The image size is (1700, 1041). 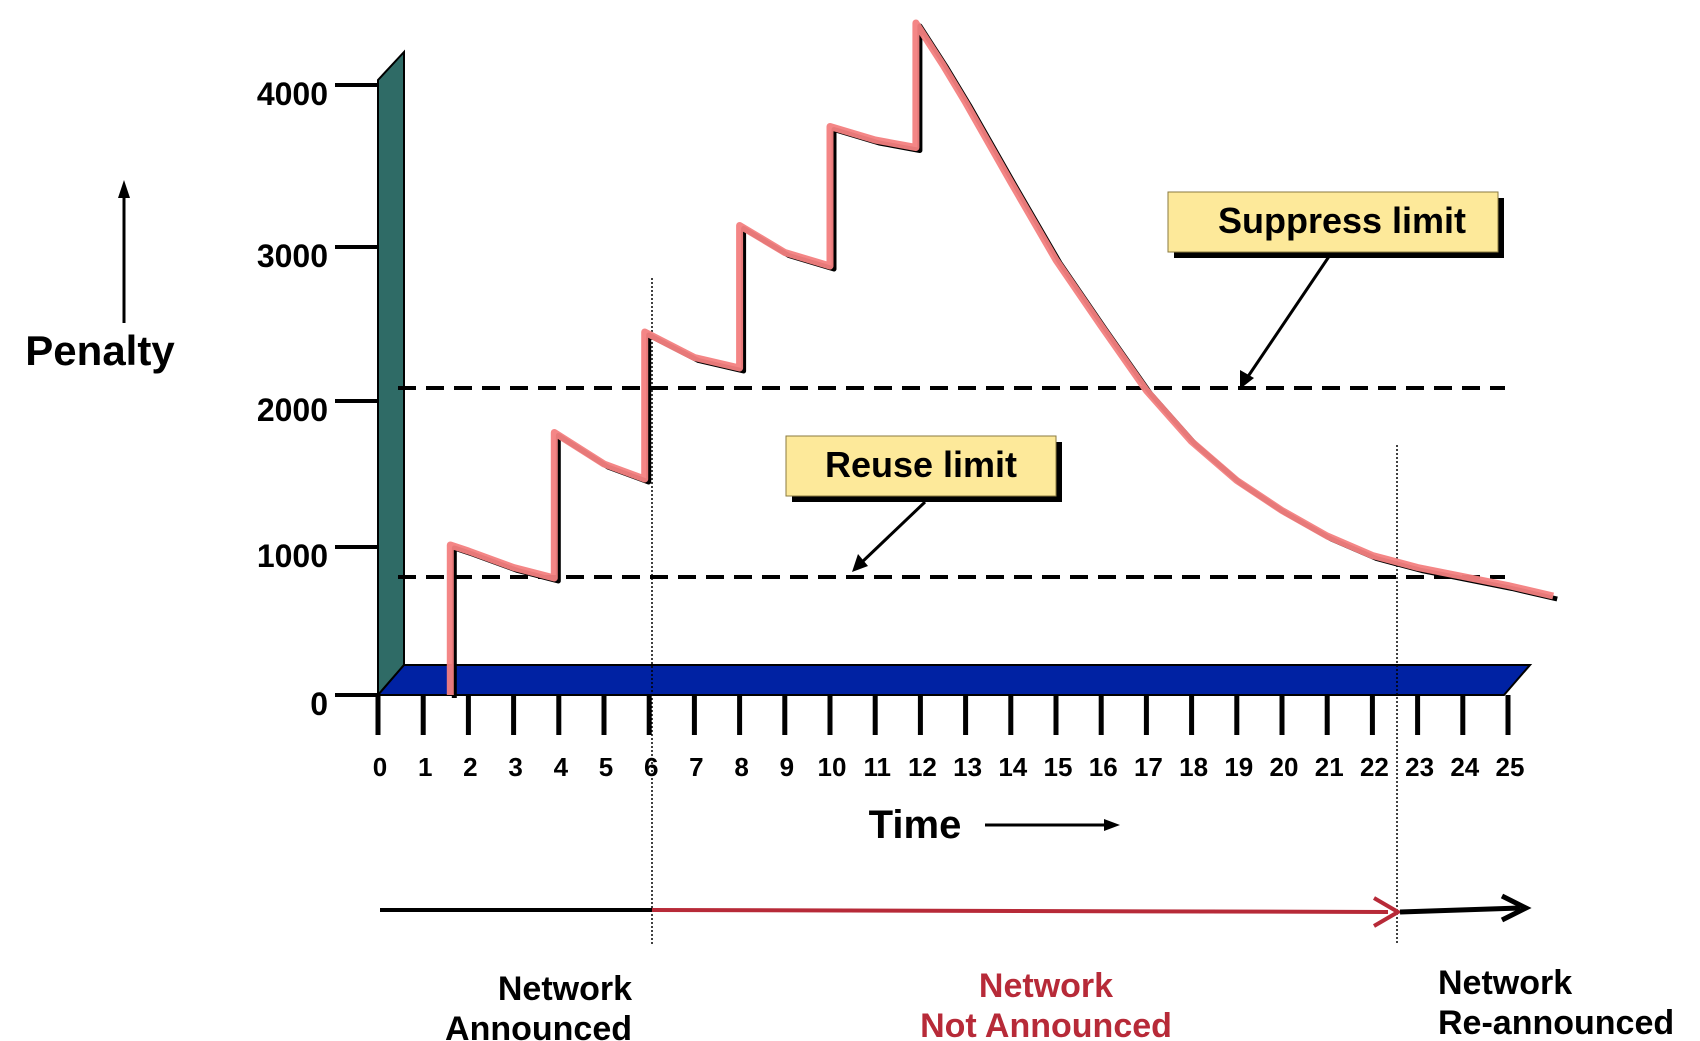 What do you see at coordinates (606, 767) in the screenshot?
I see `x-tick-label: 5` at bounding box center [606, 767].